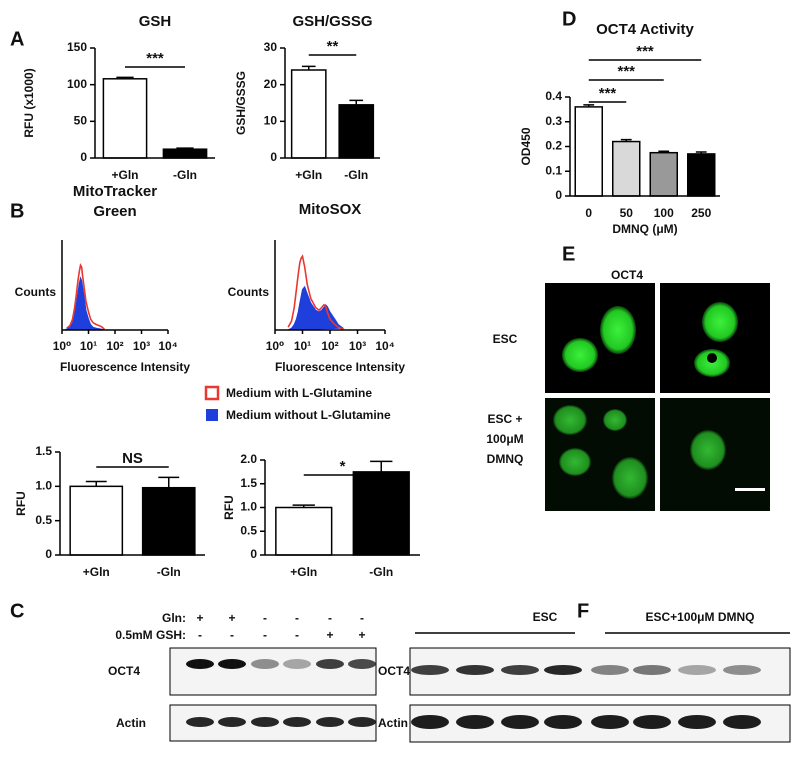 The width and height of the screenshot is (800, 768). What do you see at coordinates (271, 121) in the screenshot?
I see `y-tick-label: 10` at bounding box center [271, 121].